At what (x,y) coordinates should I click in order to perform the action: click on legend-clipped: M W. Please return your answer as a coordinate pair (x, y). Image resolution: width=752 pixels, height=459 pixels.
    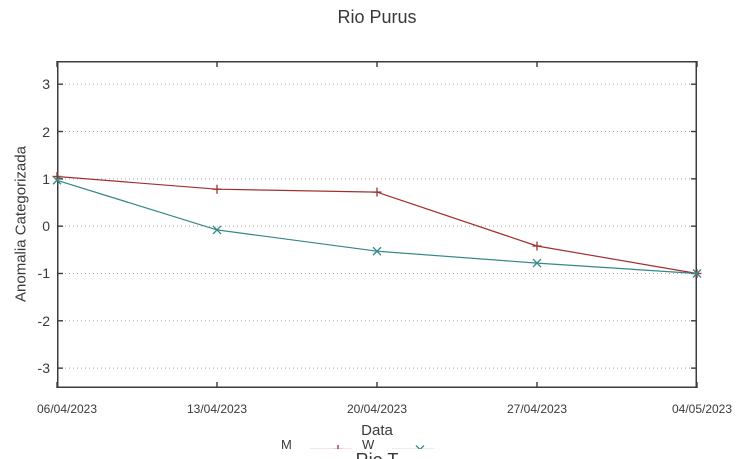
    Looking at the image, I should click on (376, 443).